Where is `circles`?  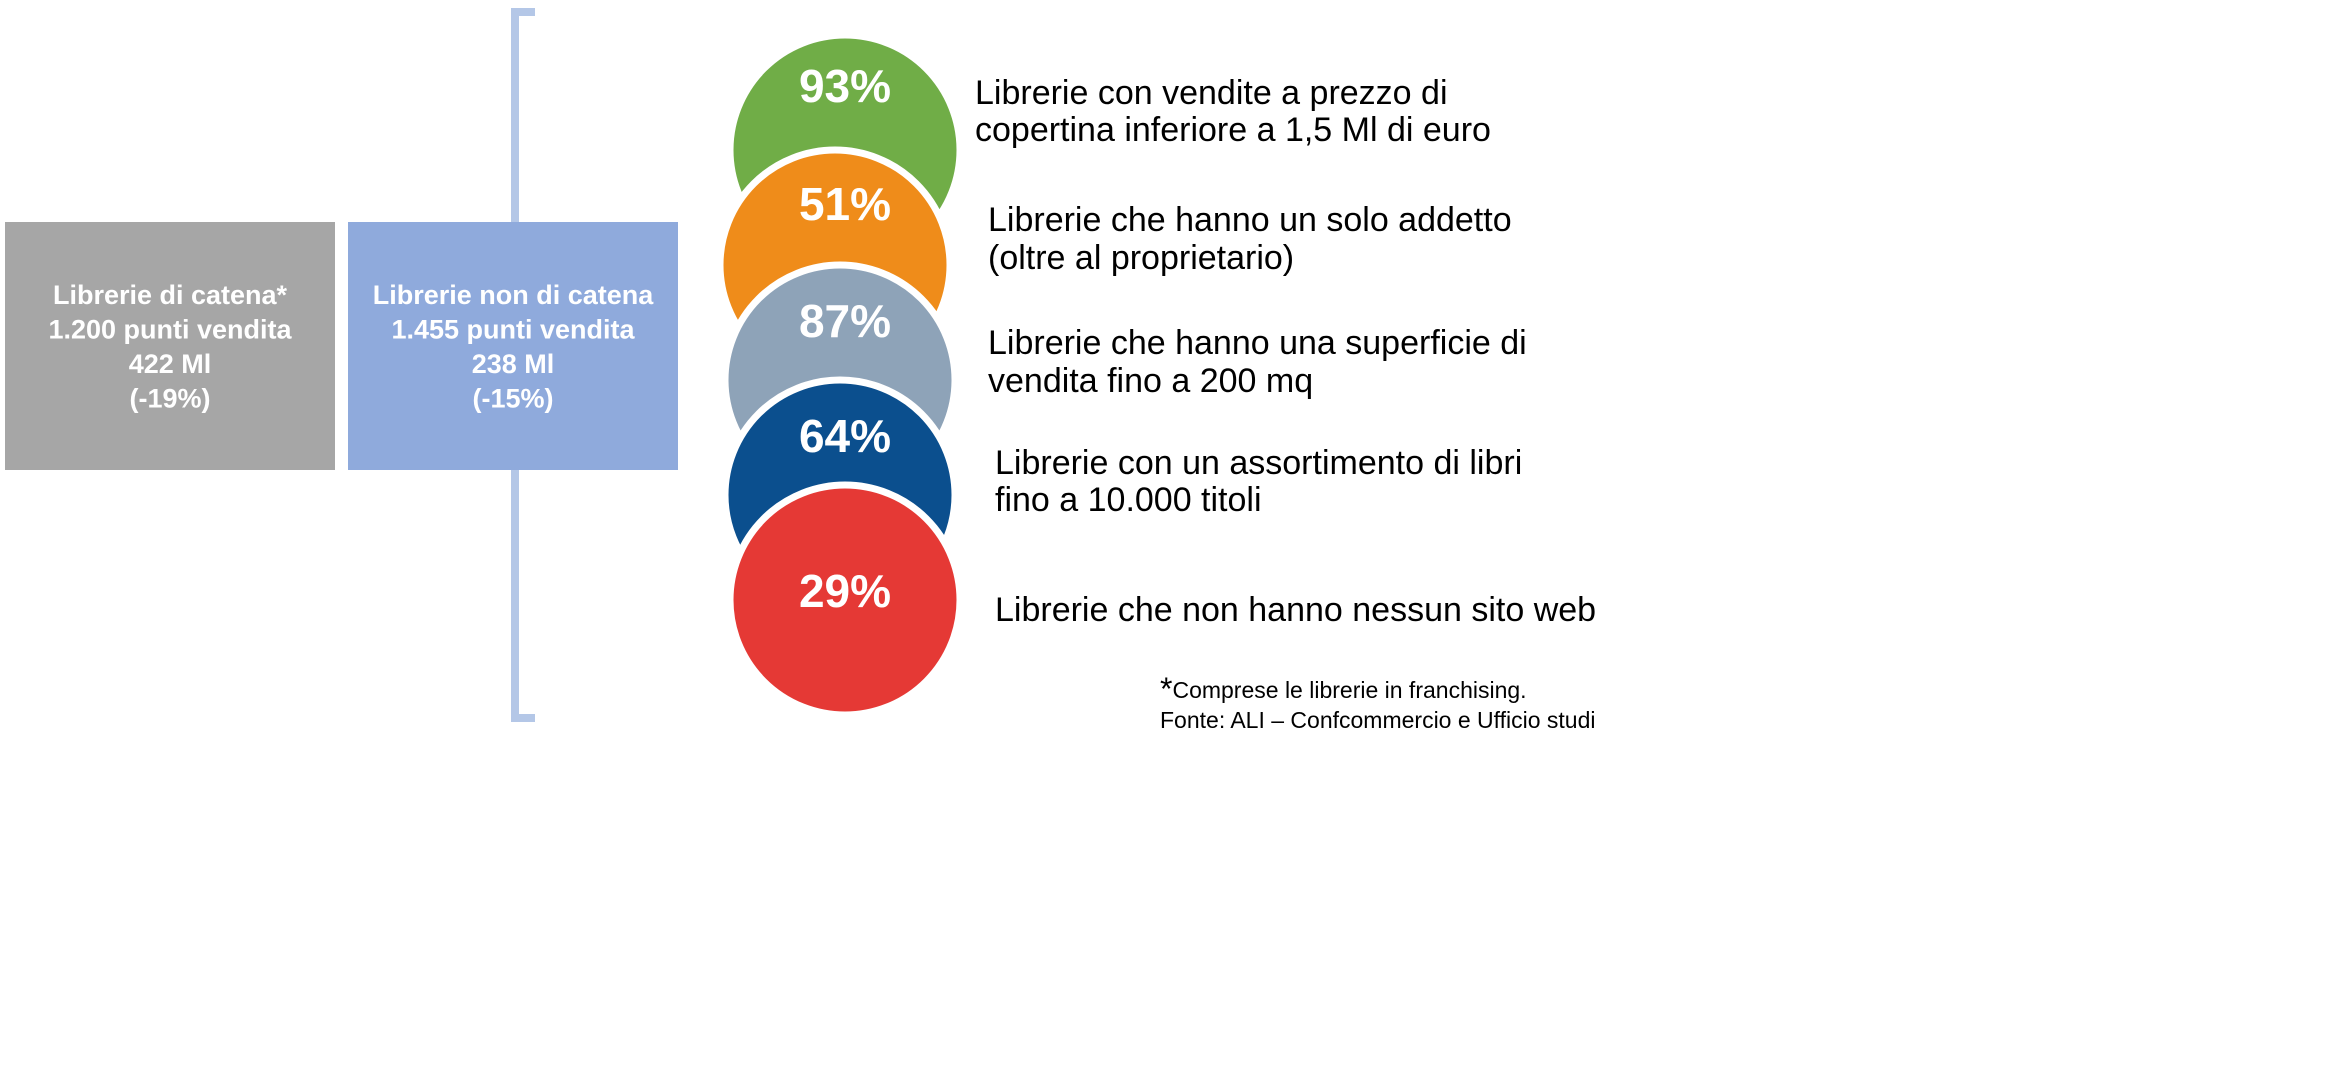
circles is located at coordinates (840, 375).